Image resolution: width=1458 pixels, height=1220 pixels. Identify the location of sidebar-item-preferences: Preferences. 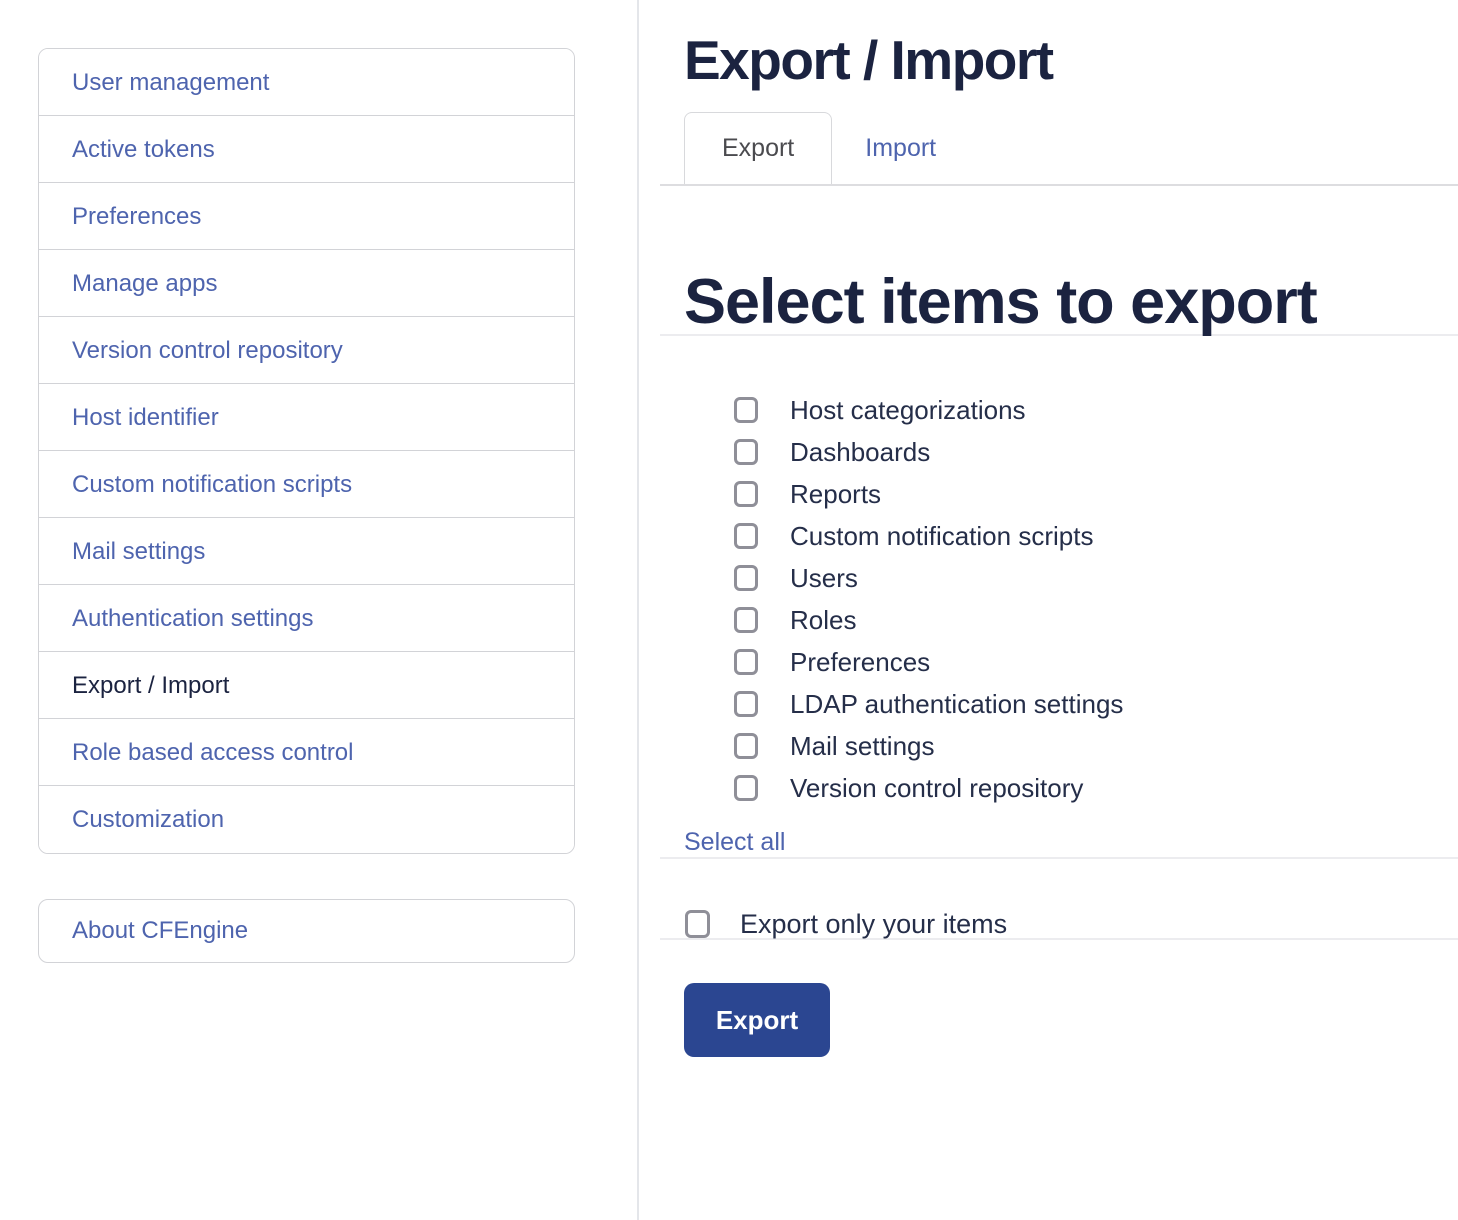
(306, 216).